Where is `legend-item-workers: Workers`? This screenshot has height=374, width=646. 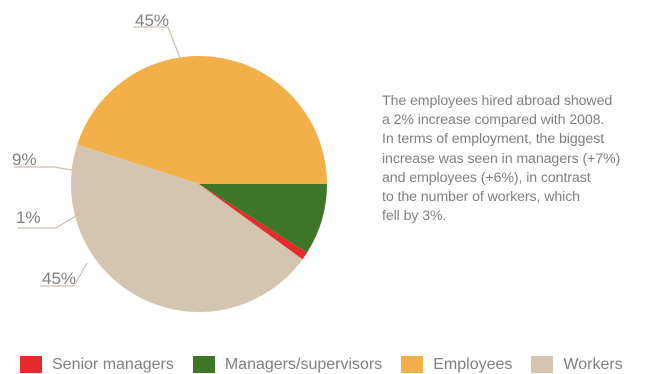 legend-item-workers: Workers is located at coordinates (577, 364).